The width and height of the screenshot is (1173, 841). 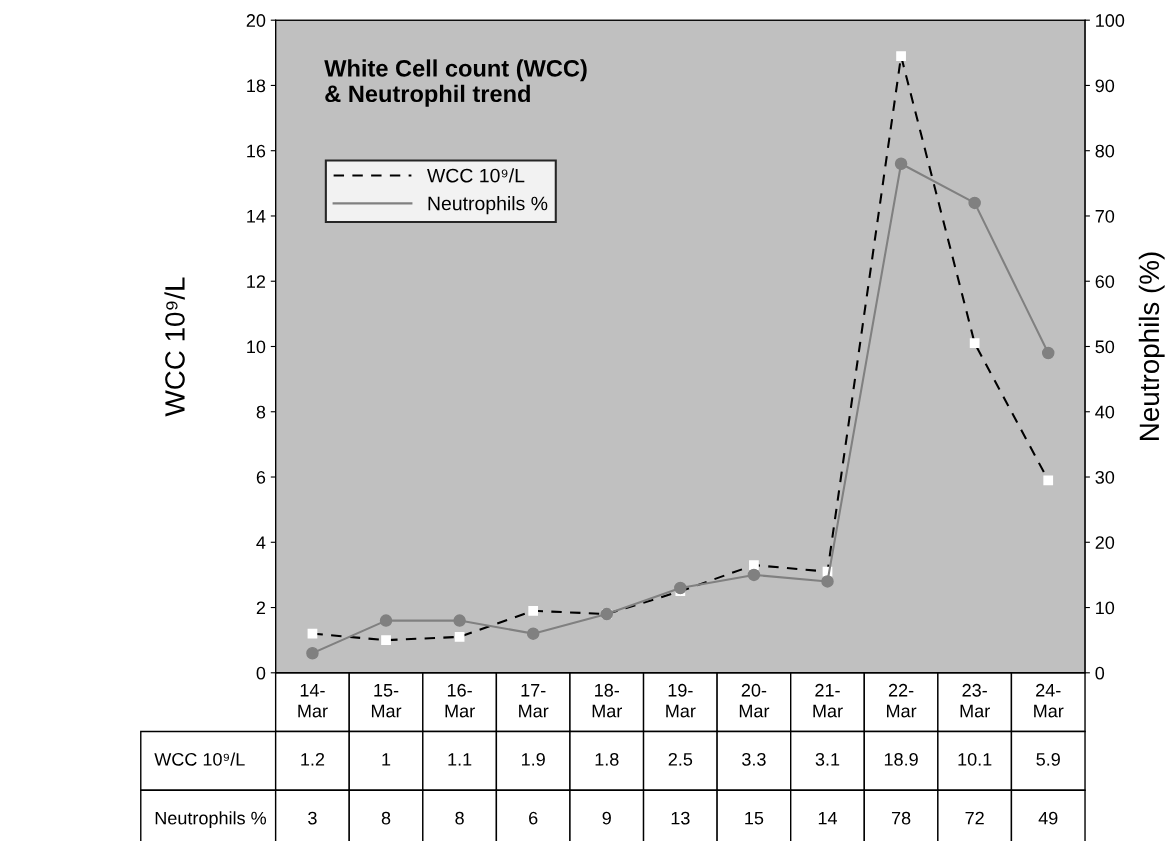 What do you see at coordinates (261, 673) in the screenshot?
I see `y-tick-label: 0` at bounding box center [261, 673].